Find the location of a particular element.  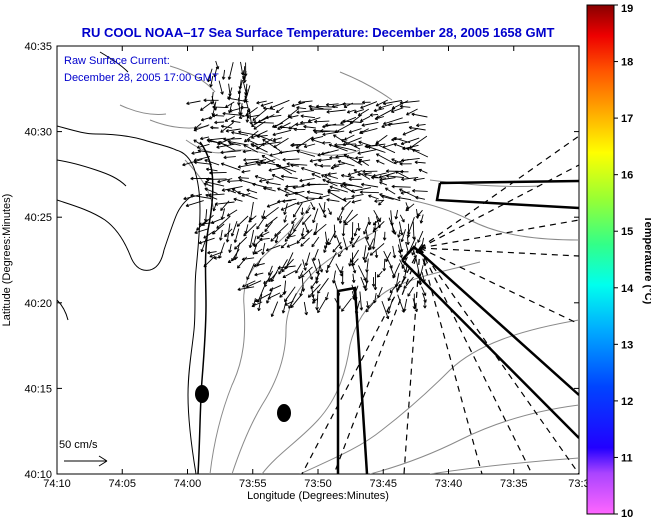

shoreline-detail is located at coordinates (205, 307).